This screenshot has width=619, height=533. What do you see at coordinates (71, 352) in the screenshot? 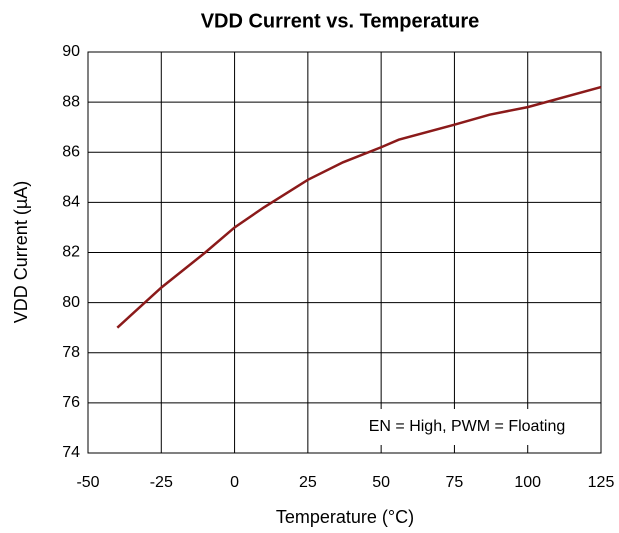
I see `y-tick-label: 78` at bounding box center [71, 352].